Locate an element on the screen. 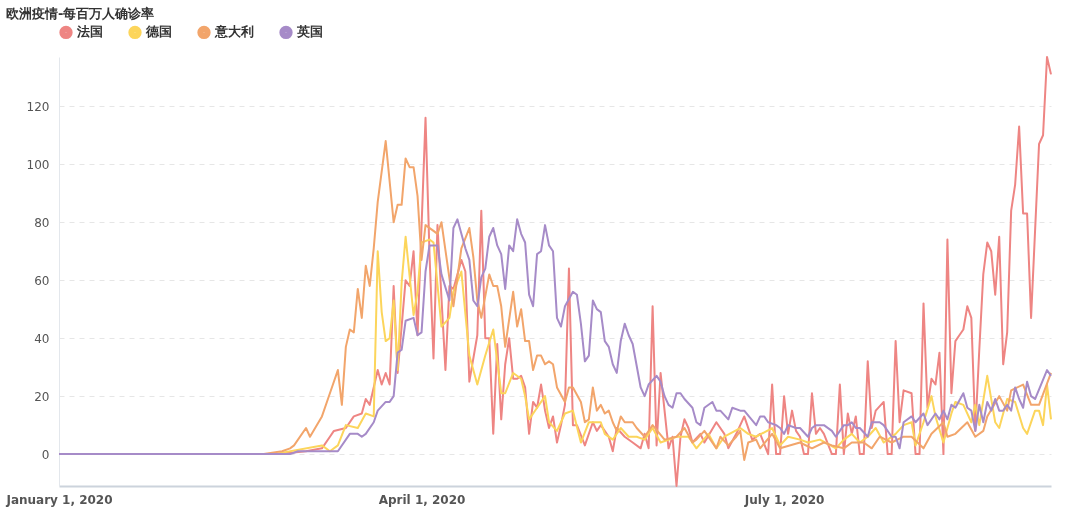 The height and width of the screenshot is (510, 1072). y-tick-label: 20 is located at coordinates (42, 396).